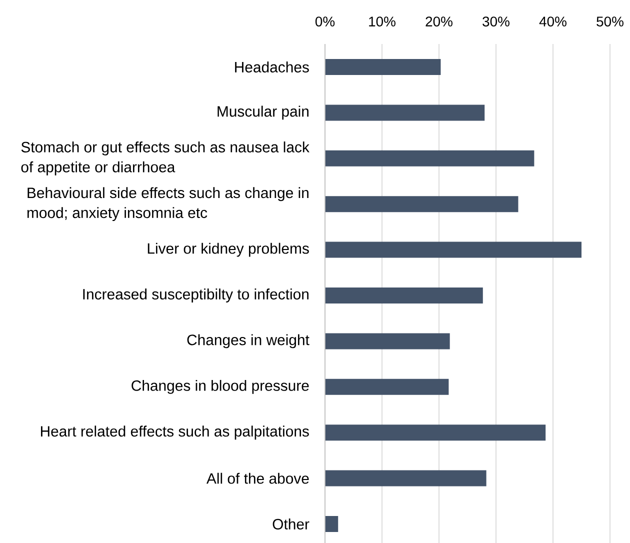 The image size is (630, 543). I want to click on y-tick-label: Stomach or gut effects such as nausea lack of appetite or diarrhoea, so click(165, 158).